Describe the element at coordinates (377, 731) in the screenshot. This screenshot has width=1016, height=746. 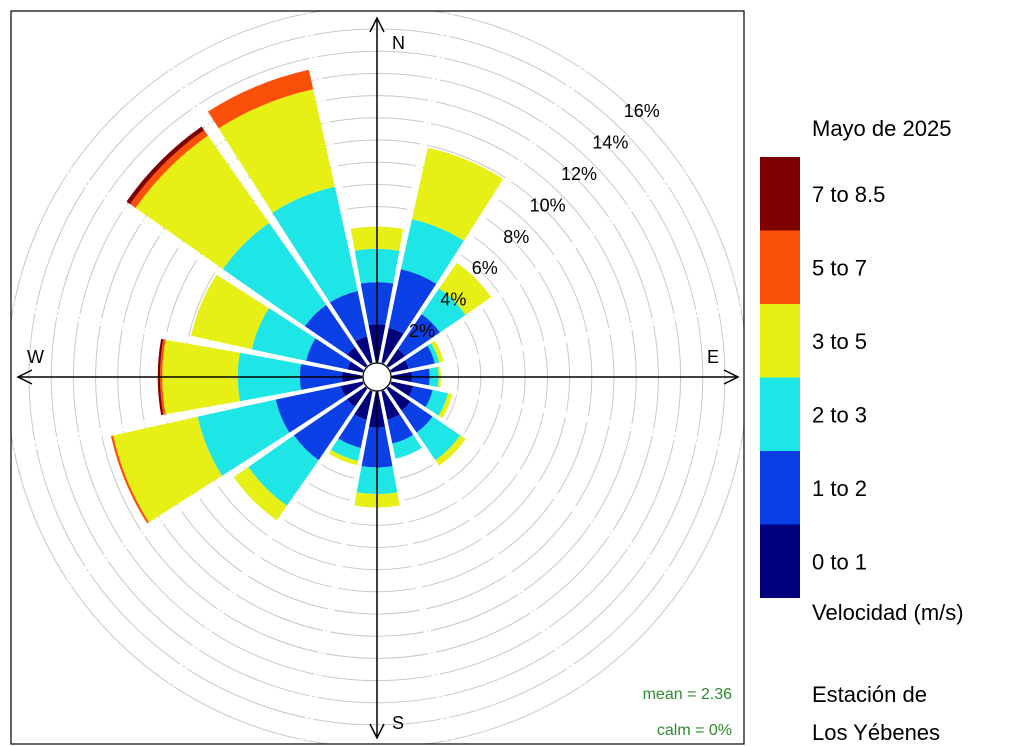
I see `south-arrow` at that location.